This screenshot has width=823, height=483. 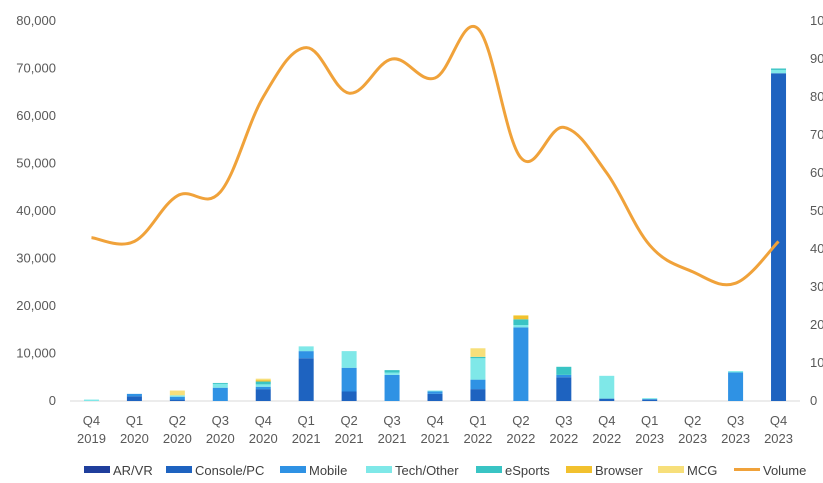 I want to click on y2-tick-label: 80, so click(x=816, y=96).